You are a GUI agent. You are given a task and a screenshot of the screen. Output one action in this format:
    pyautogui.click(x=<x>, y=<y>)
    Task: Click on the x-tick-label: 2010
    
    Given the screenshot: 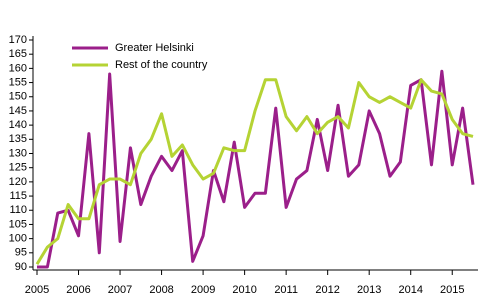 What is the action you would take?
    pyautogui.click(x=244, y=290)
    